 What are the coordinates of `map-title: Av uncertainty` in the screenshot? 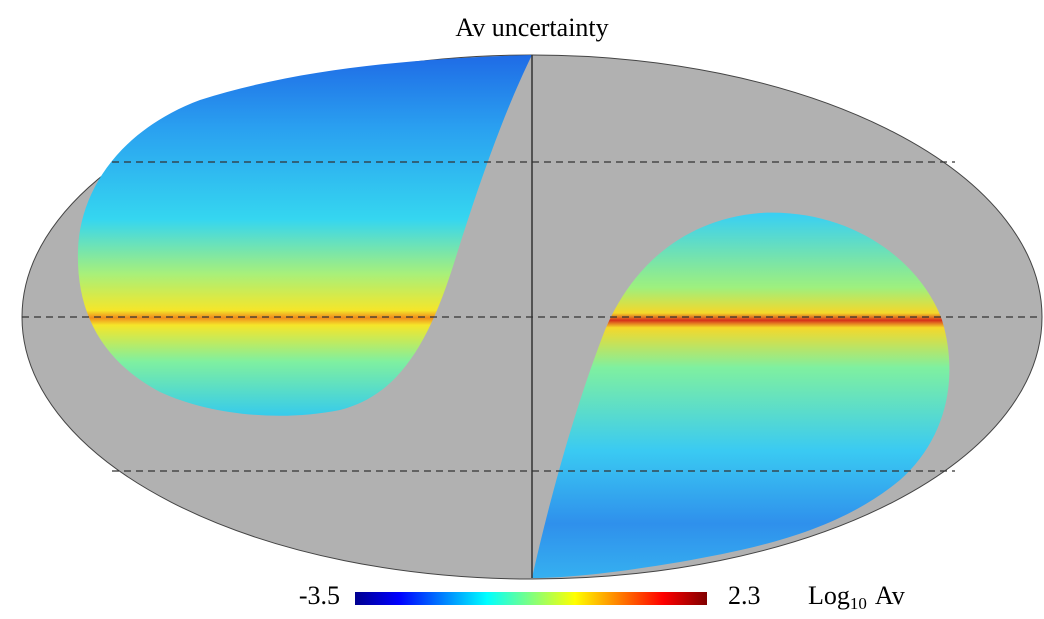 It's located at (531, 27).